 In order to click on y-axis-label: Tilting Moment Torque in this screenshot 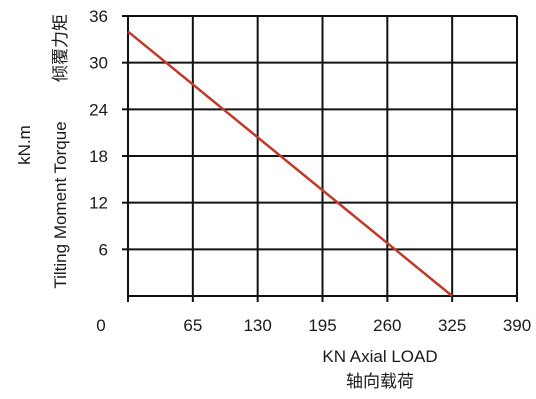, I will do `click(60, 204)`.